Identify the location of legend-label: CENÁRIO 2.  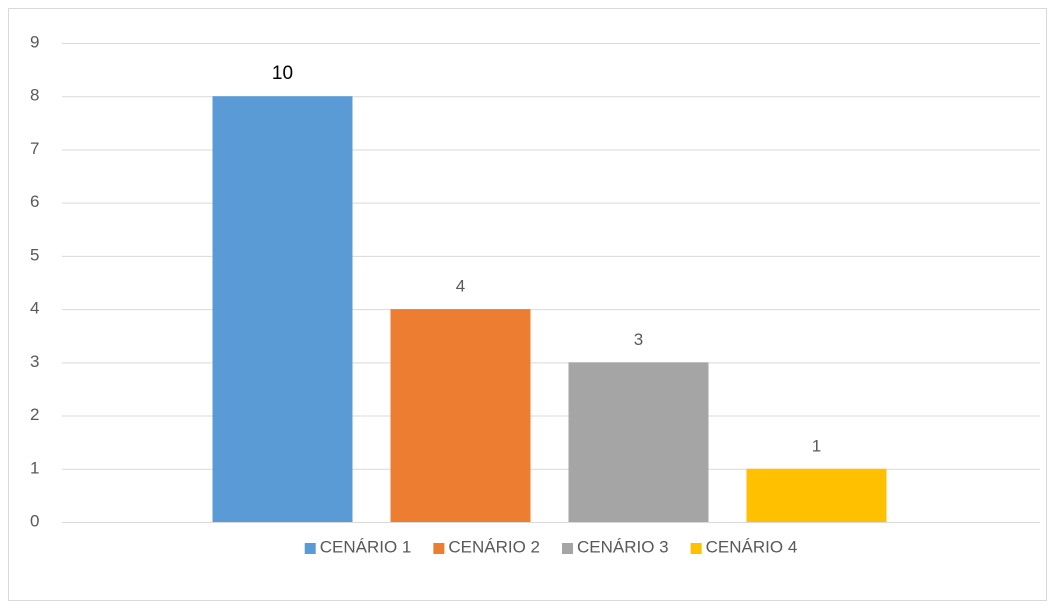
(494, 546).